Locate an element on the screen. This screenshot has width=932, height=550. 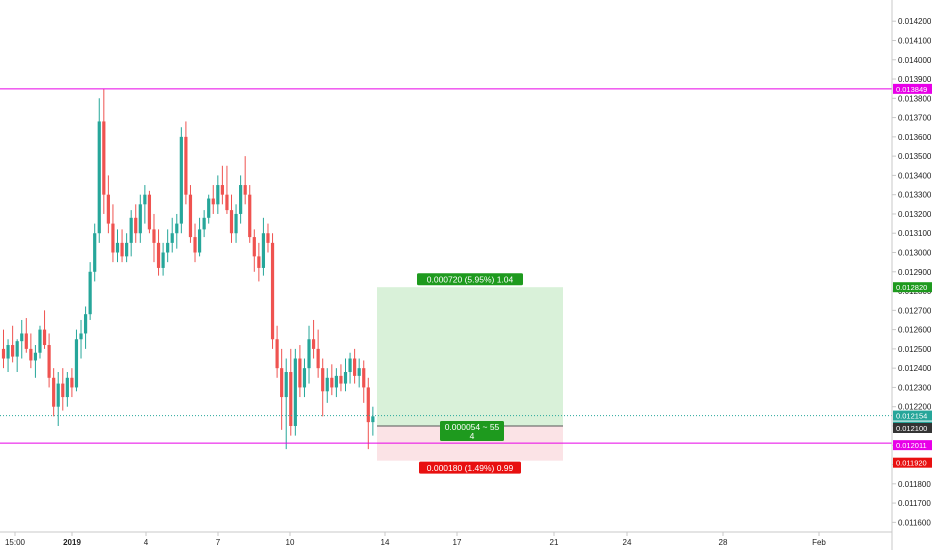
x-tick-label: 24 is located at coordinates (627, 542).